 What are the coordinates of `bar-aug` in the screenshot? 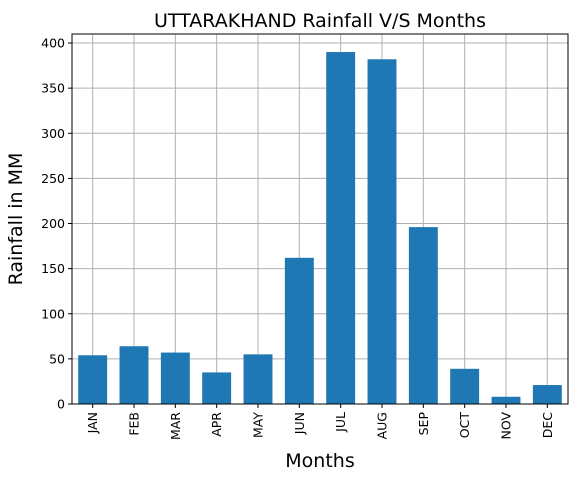 It's located at (382, 232).